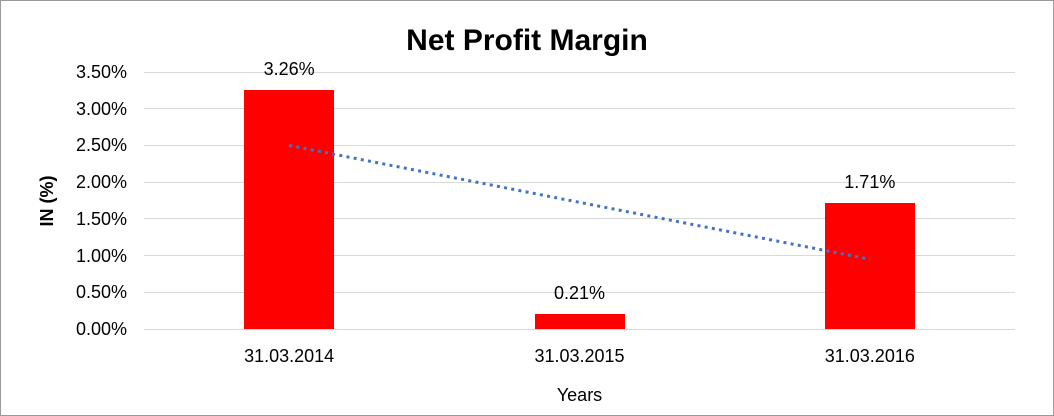  Describe the element at coordinates (579, 109) in the screenshot. I see `gridline-3.00%` at that location.